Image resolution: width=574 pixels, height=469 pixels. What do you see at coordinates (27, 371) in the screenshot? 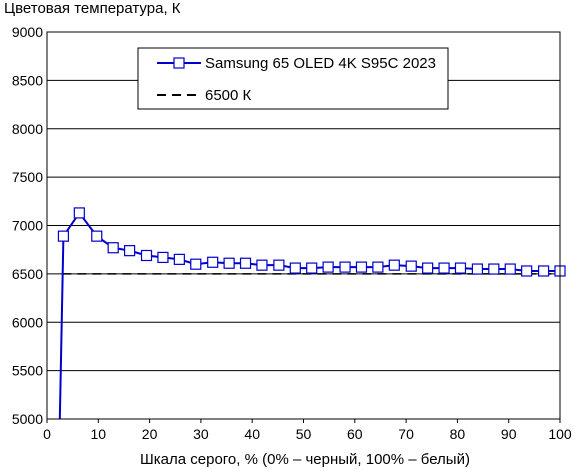
I see `y-tick-label: 5500` at bounding box center [27, 371].